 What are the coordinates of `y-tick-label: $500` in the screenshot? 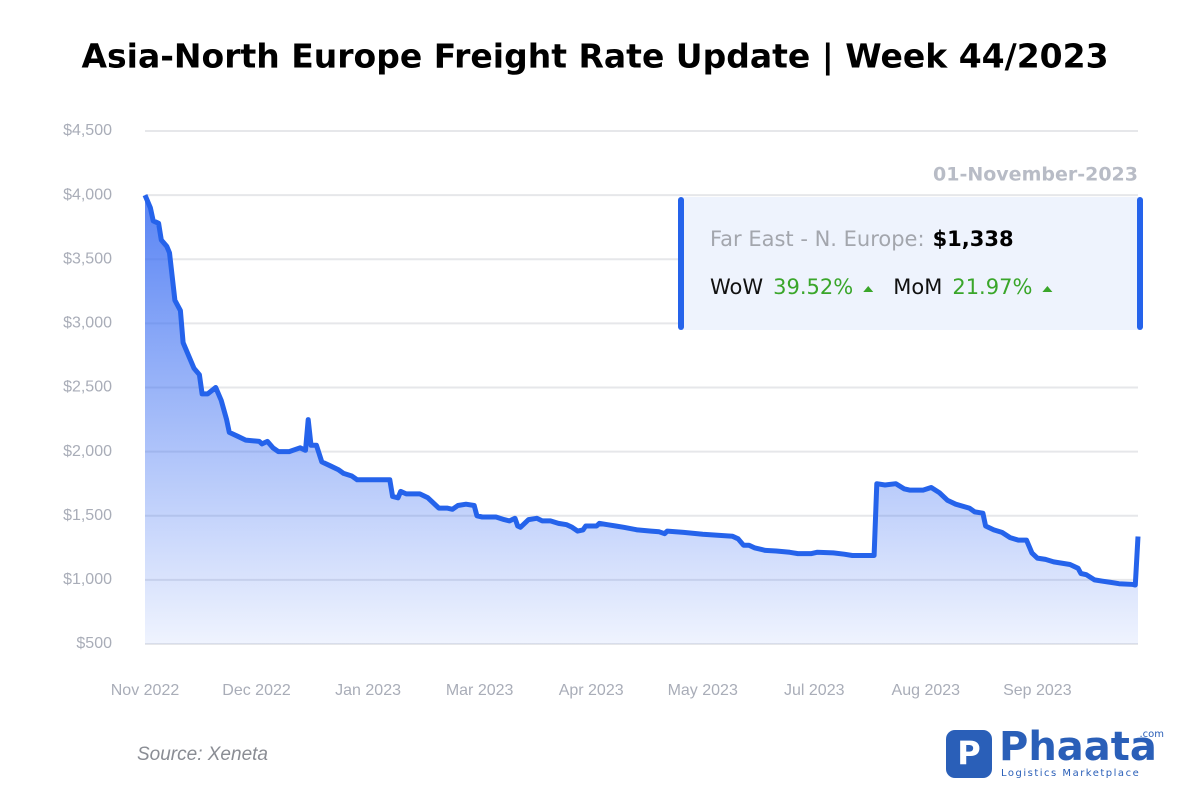 It's located at (94, 643).